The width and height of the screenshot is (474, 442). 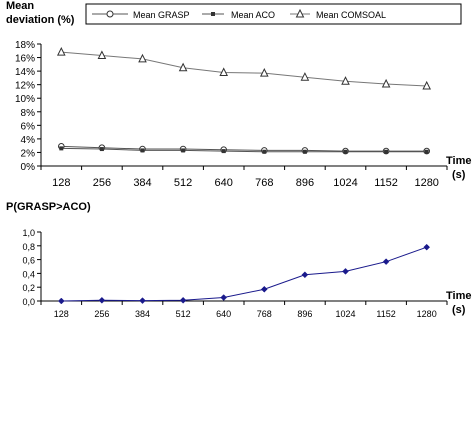 What do you see at coordinates (385, 314) in the screenshot?
I see `c2-x-tick-label: 1152` at bounding box center [385, 314].